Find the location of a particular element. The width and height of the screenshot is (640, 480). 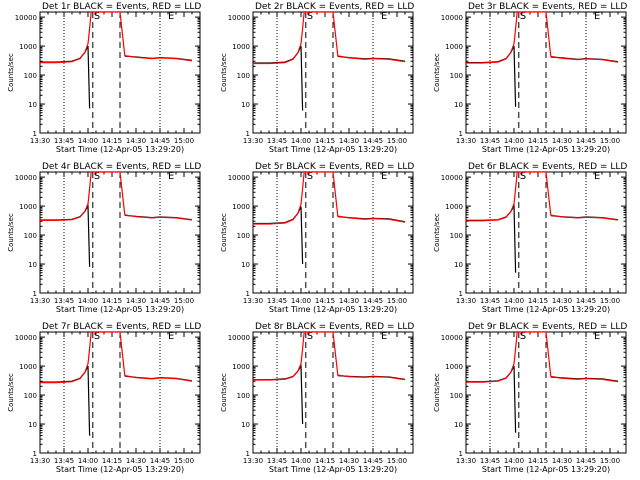

panel-title: Det 8r BLACK = Events, RED = LLD is located at coordinates (334, 327).